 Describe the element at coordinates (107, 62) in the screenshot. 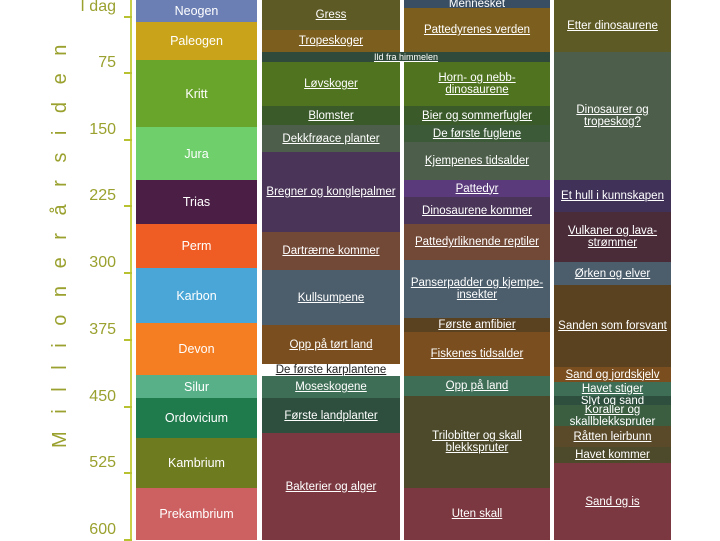

I see `axis-tick-label: 75` at that location.